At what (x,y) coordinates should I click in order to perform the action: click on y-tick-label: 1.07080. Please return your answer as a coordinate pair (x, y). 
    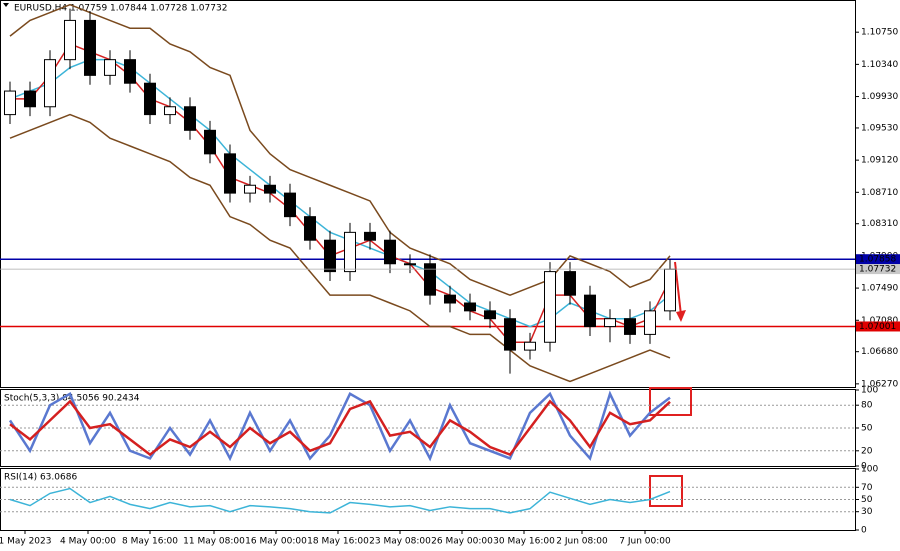
    Looking at the image, I should click on (879, 321).